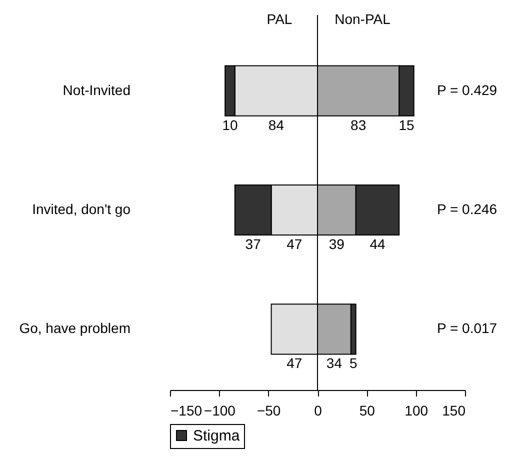 The image size is (524, 456). What do you see at coordinates (74, 328) in the screenshot?
I see `y-tick-label: Go, have problem` at bounding box center [74, 328].